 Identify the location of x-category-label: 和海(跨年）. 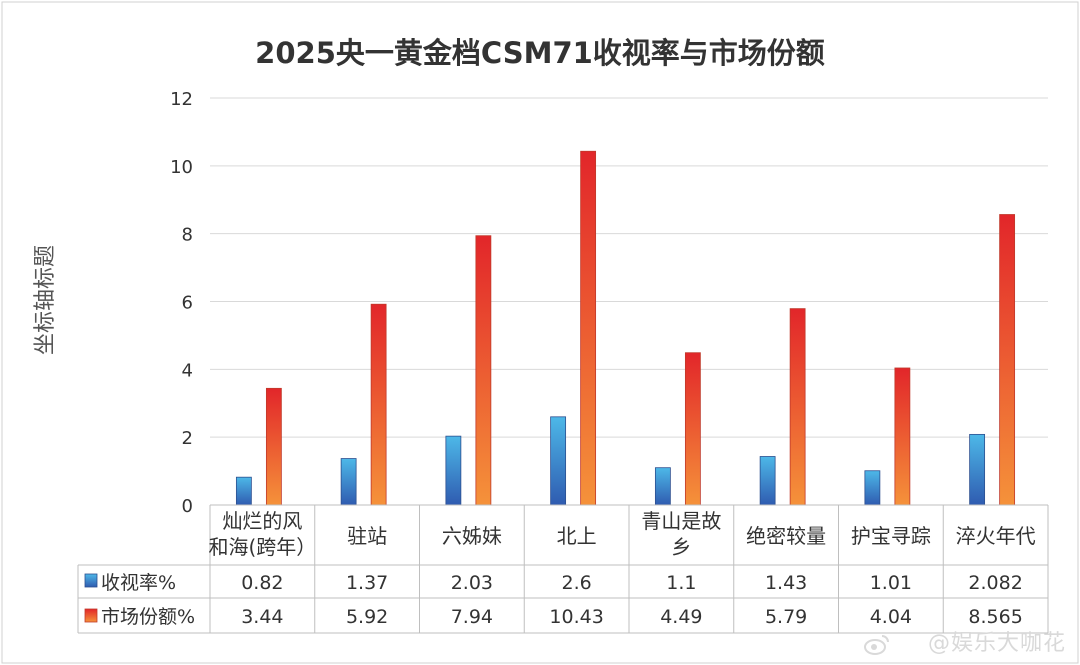
(262, 547).